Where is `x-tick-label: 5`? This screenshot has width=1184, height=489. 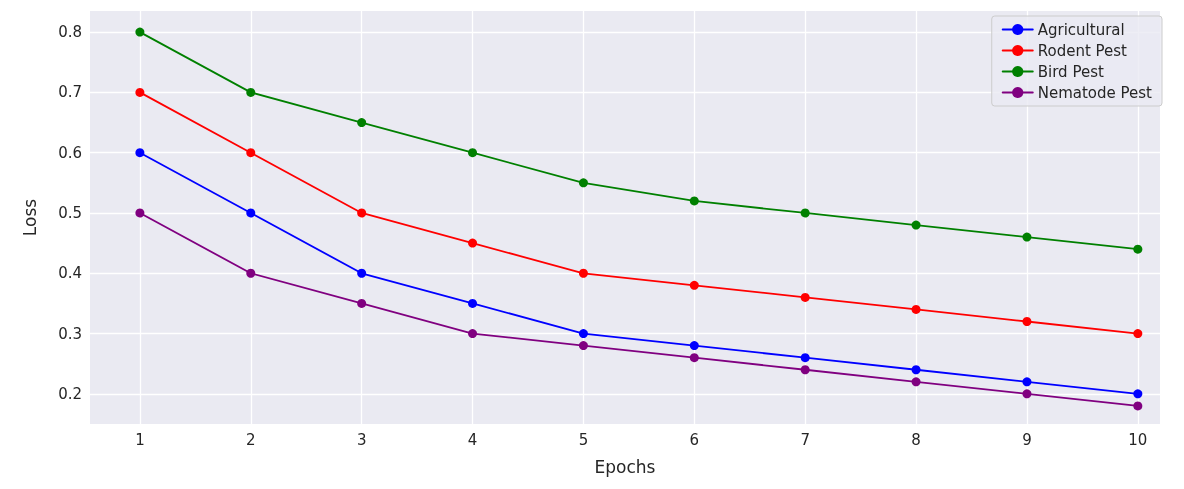 x-tick-label: 5 is located at coordinates (583, 439).